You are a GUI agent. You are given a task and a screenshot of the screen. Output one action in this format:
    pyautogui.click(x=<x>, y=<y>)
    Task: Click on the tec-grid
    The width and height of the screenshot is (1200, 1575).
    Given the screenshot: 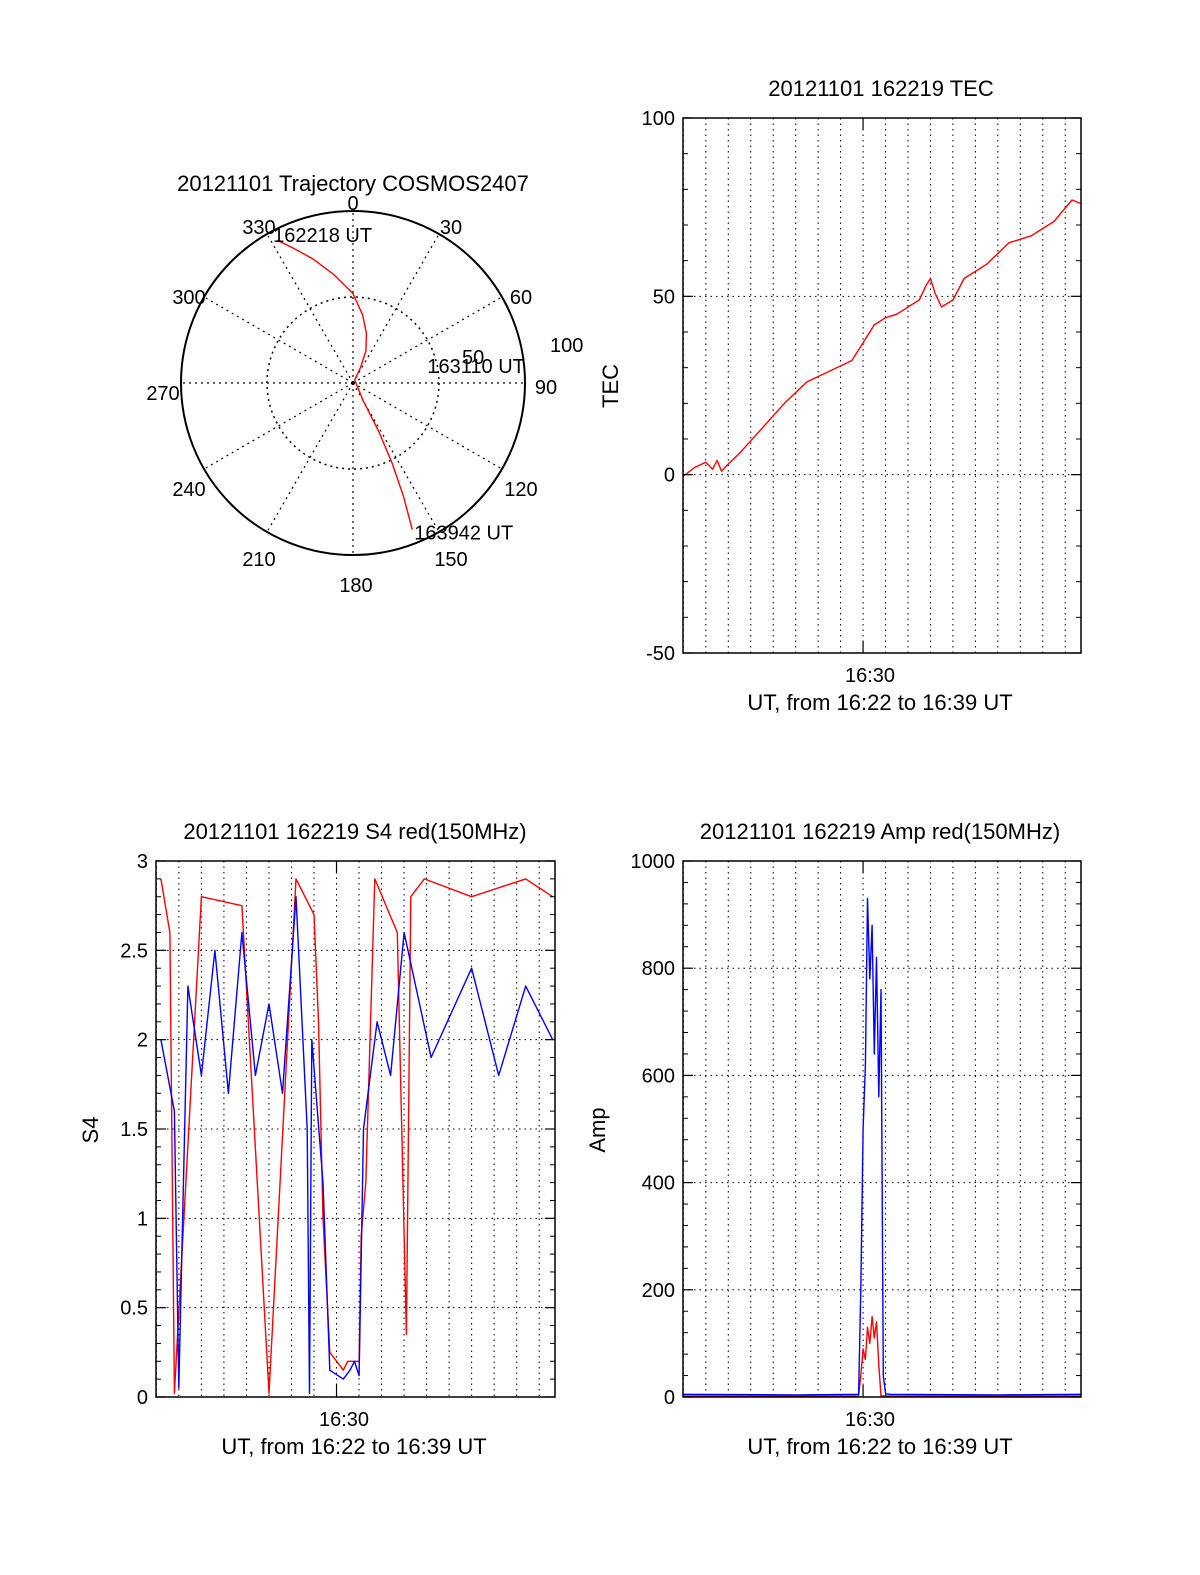 What is the action you would take?
    pyautogui.click(x=881, y=385)
    